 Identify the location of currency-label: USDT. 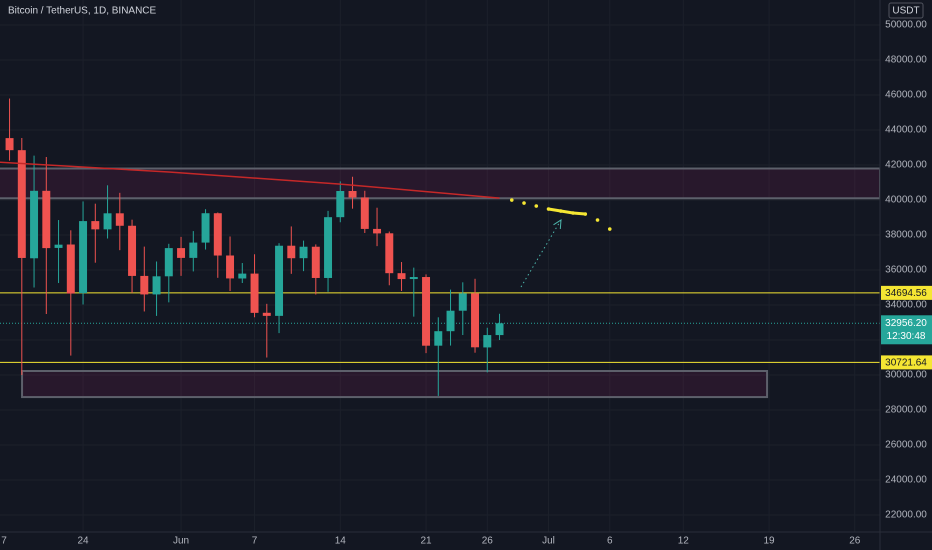
(905, 11).